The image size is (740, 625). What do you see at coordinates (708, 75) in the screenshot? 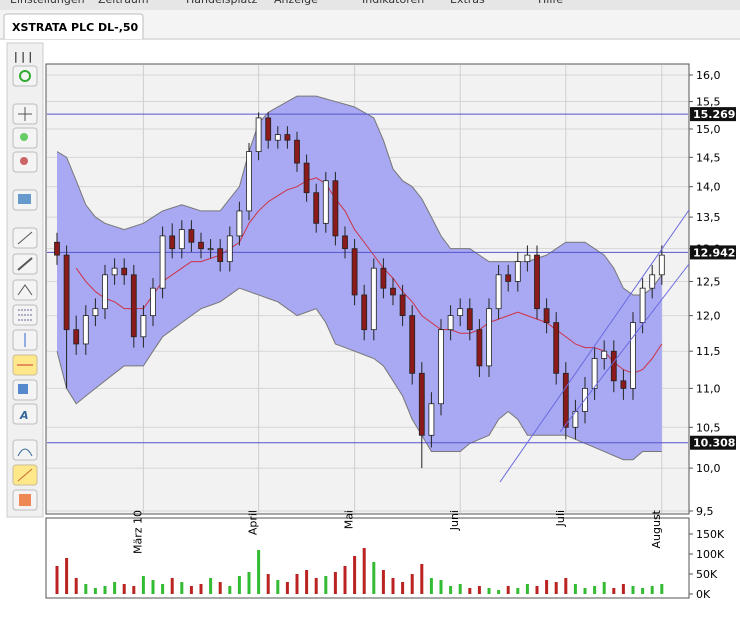
I see `y-tick-label: 16,0` at bounding box center [708, 75].